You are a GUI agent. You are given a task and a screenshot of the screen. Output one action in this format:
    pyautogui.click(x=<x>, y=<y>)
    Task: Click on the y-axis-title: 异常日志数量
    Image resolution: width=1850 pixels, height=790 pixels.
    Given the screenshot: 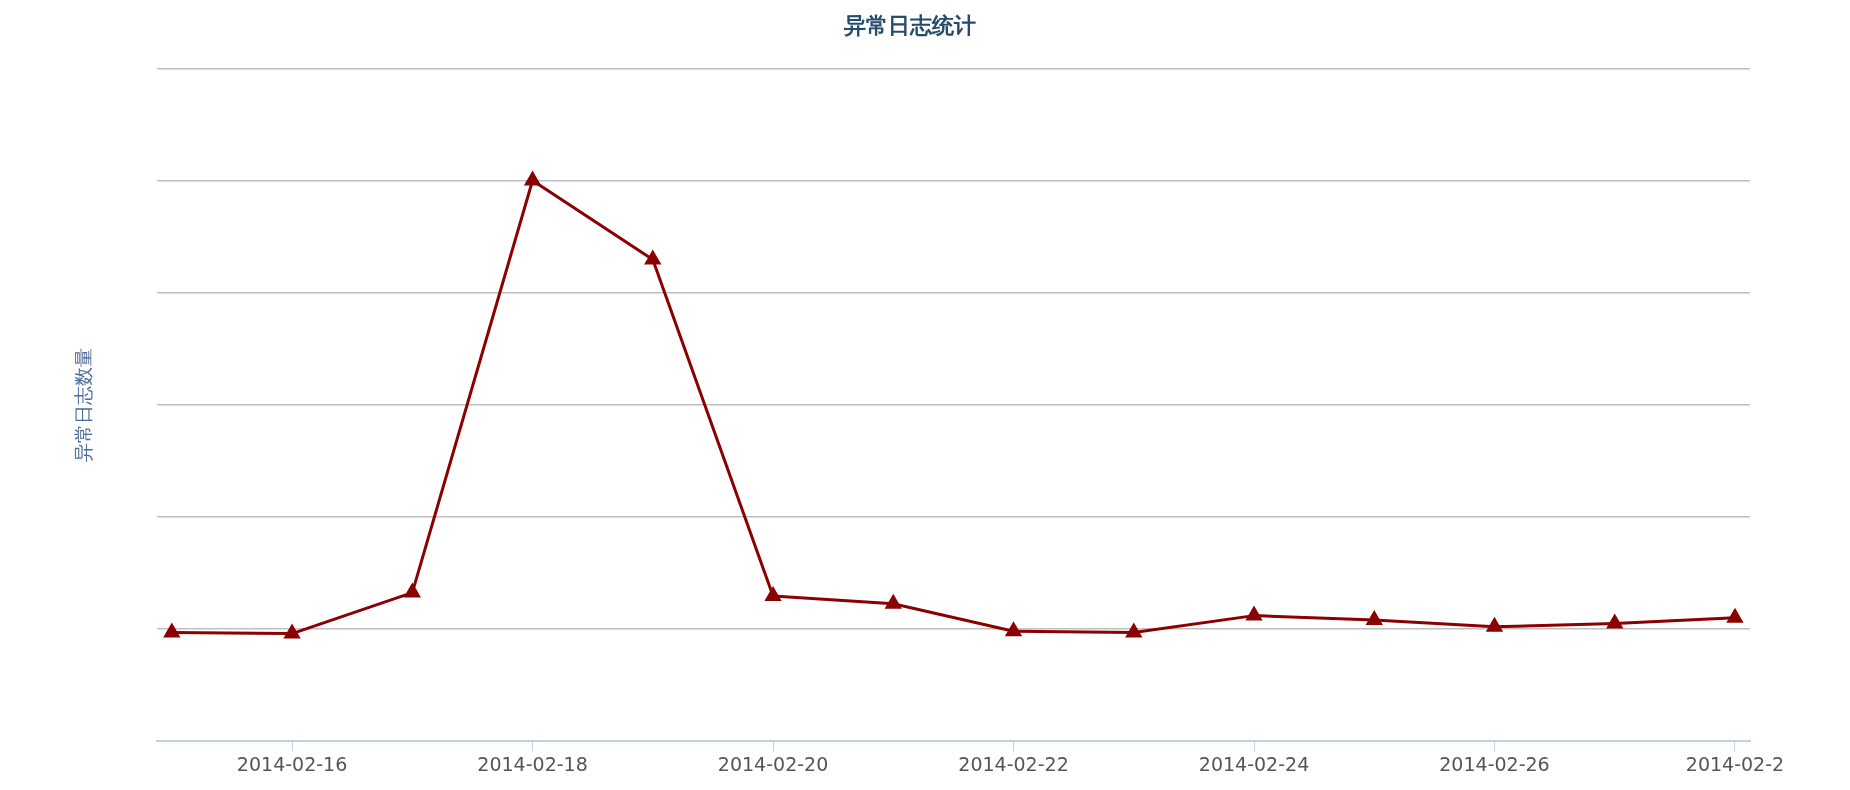 What is the action you would take?
    pyautogui.click(x=83, y=404)
    